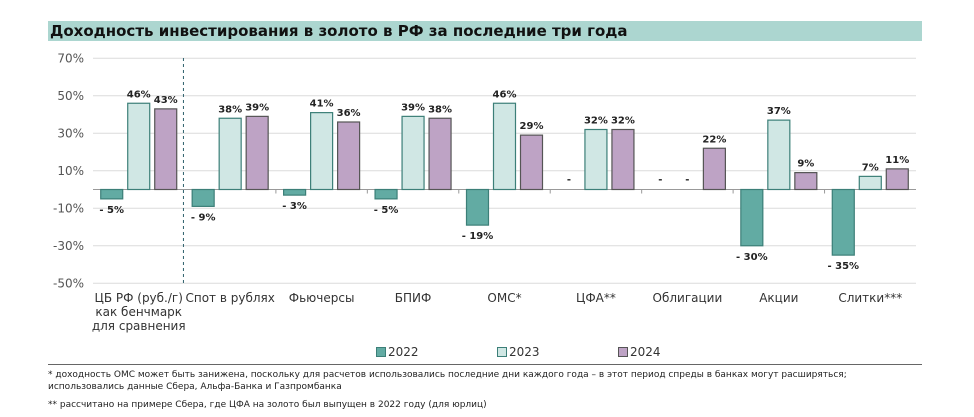 This screenshot has height=417, width=974. Describe the element at coordinates (623, 352) in the screenshot. I see `legend-swatch-2024` at that location.